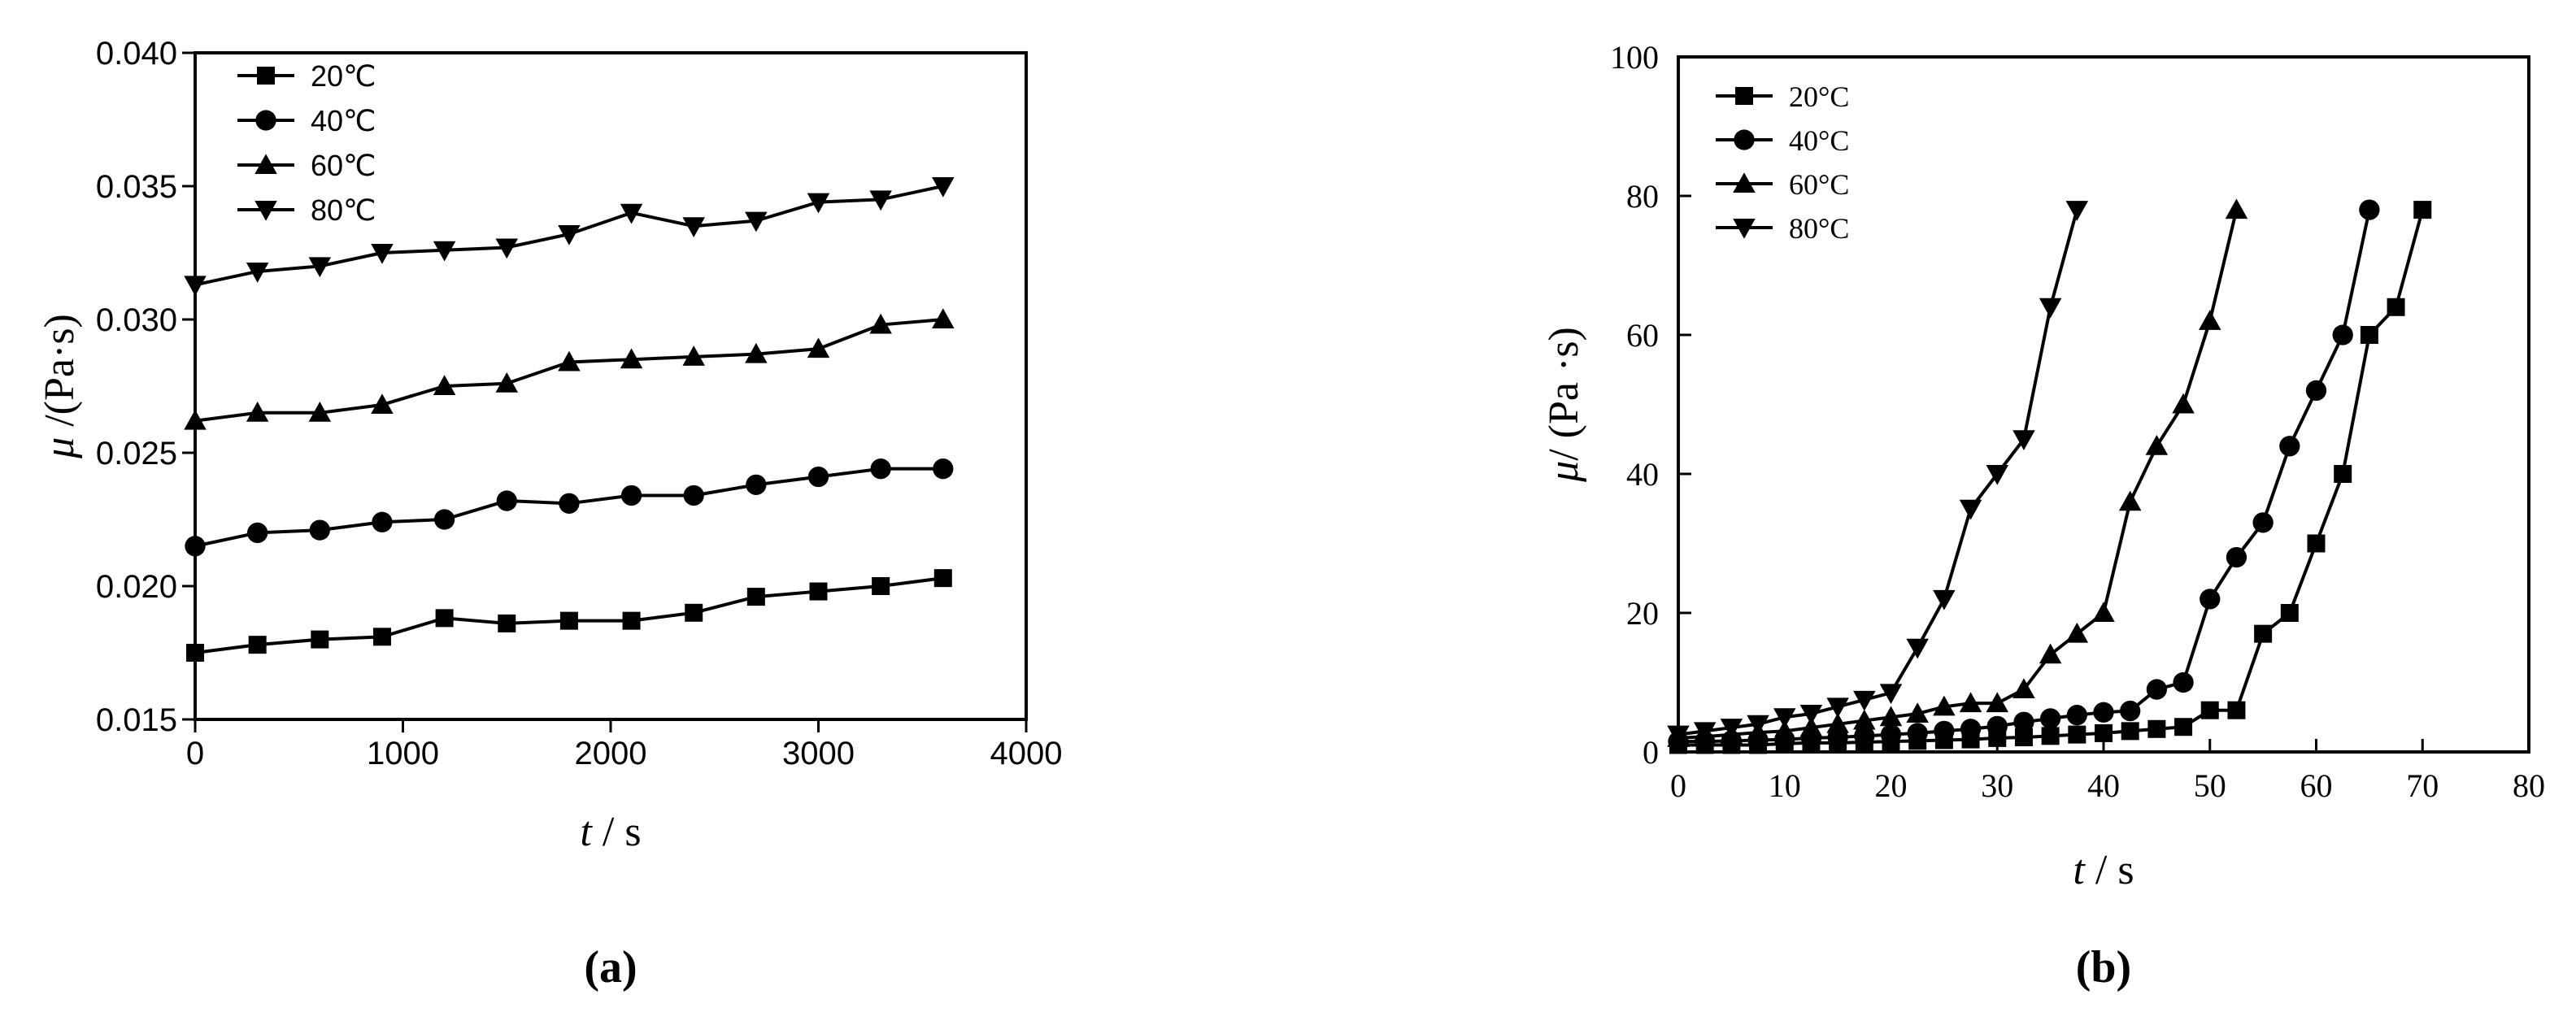 This screenshot has height=1021, width=2576. Describe the element at coordinates (1635, 57) in the screenshot. I see `y-tick-label: 100` at that location.